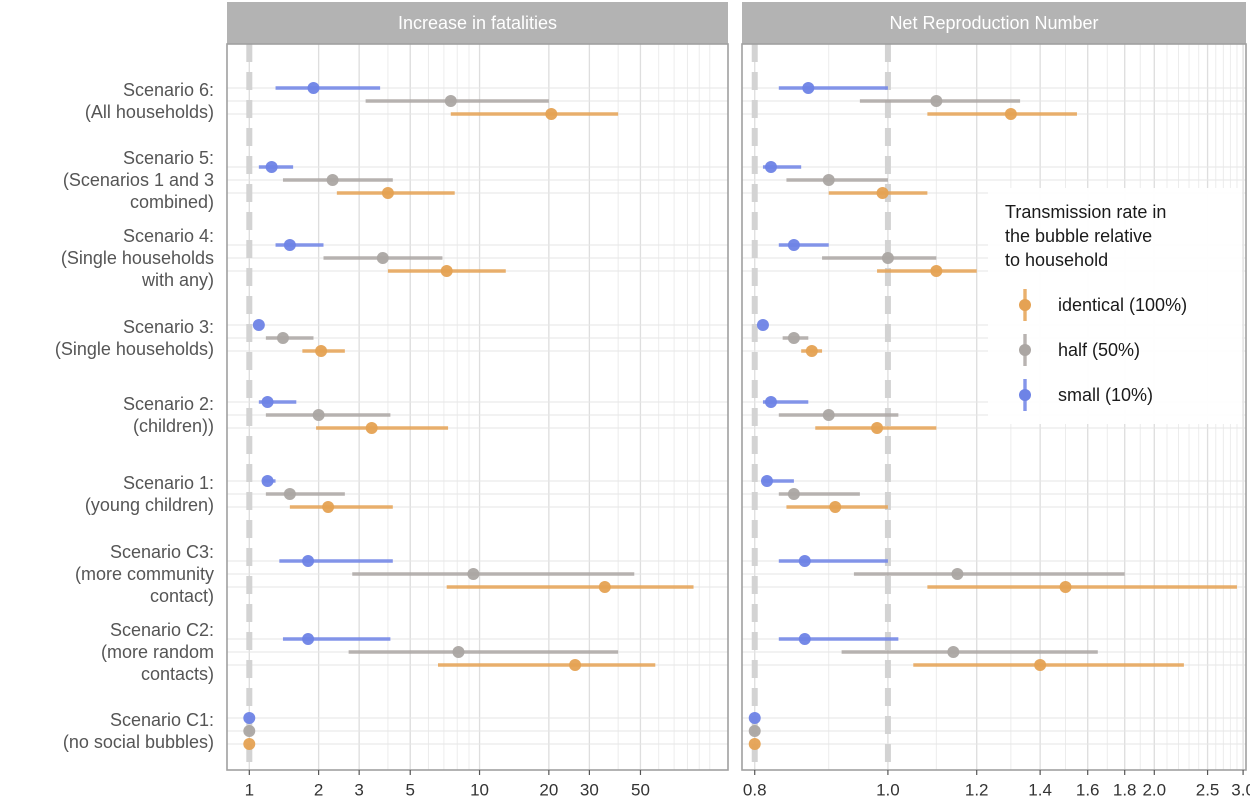 This screenshot has width=1250, height=810. Describe the element at coordinates (138, 180) in the screenshot. I see `row-label-2-line-2: (Scenarios 1 and 3` at that location.